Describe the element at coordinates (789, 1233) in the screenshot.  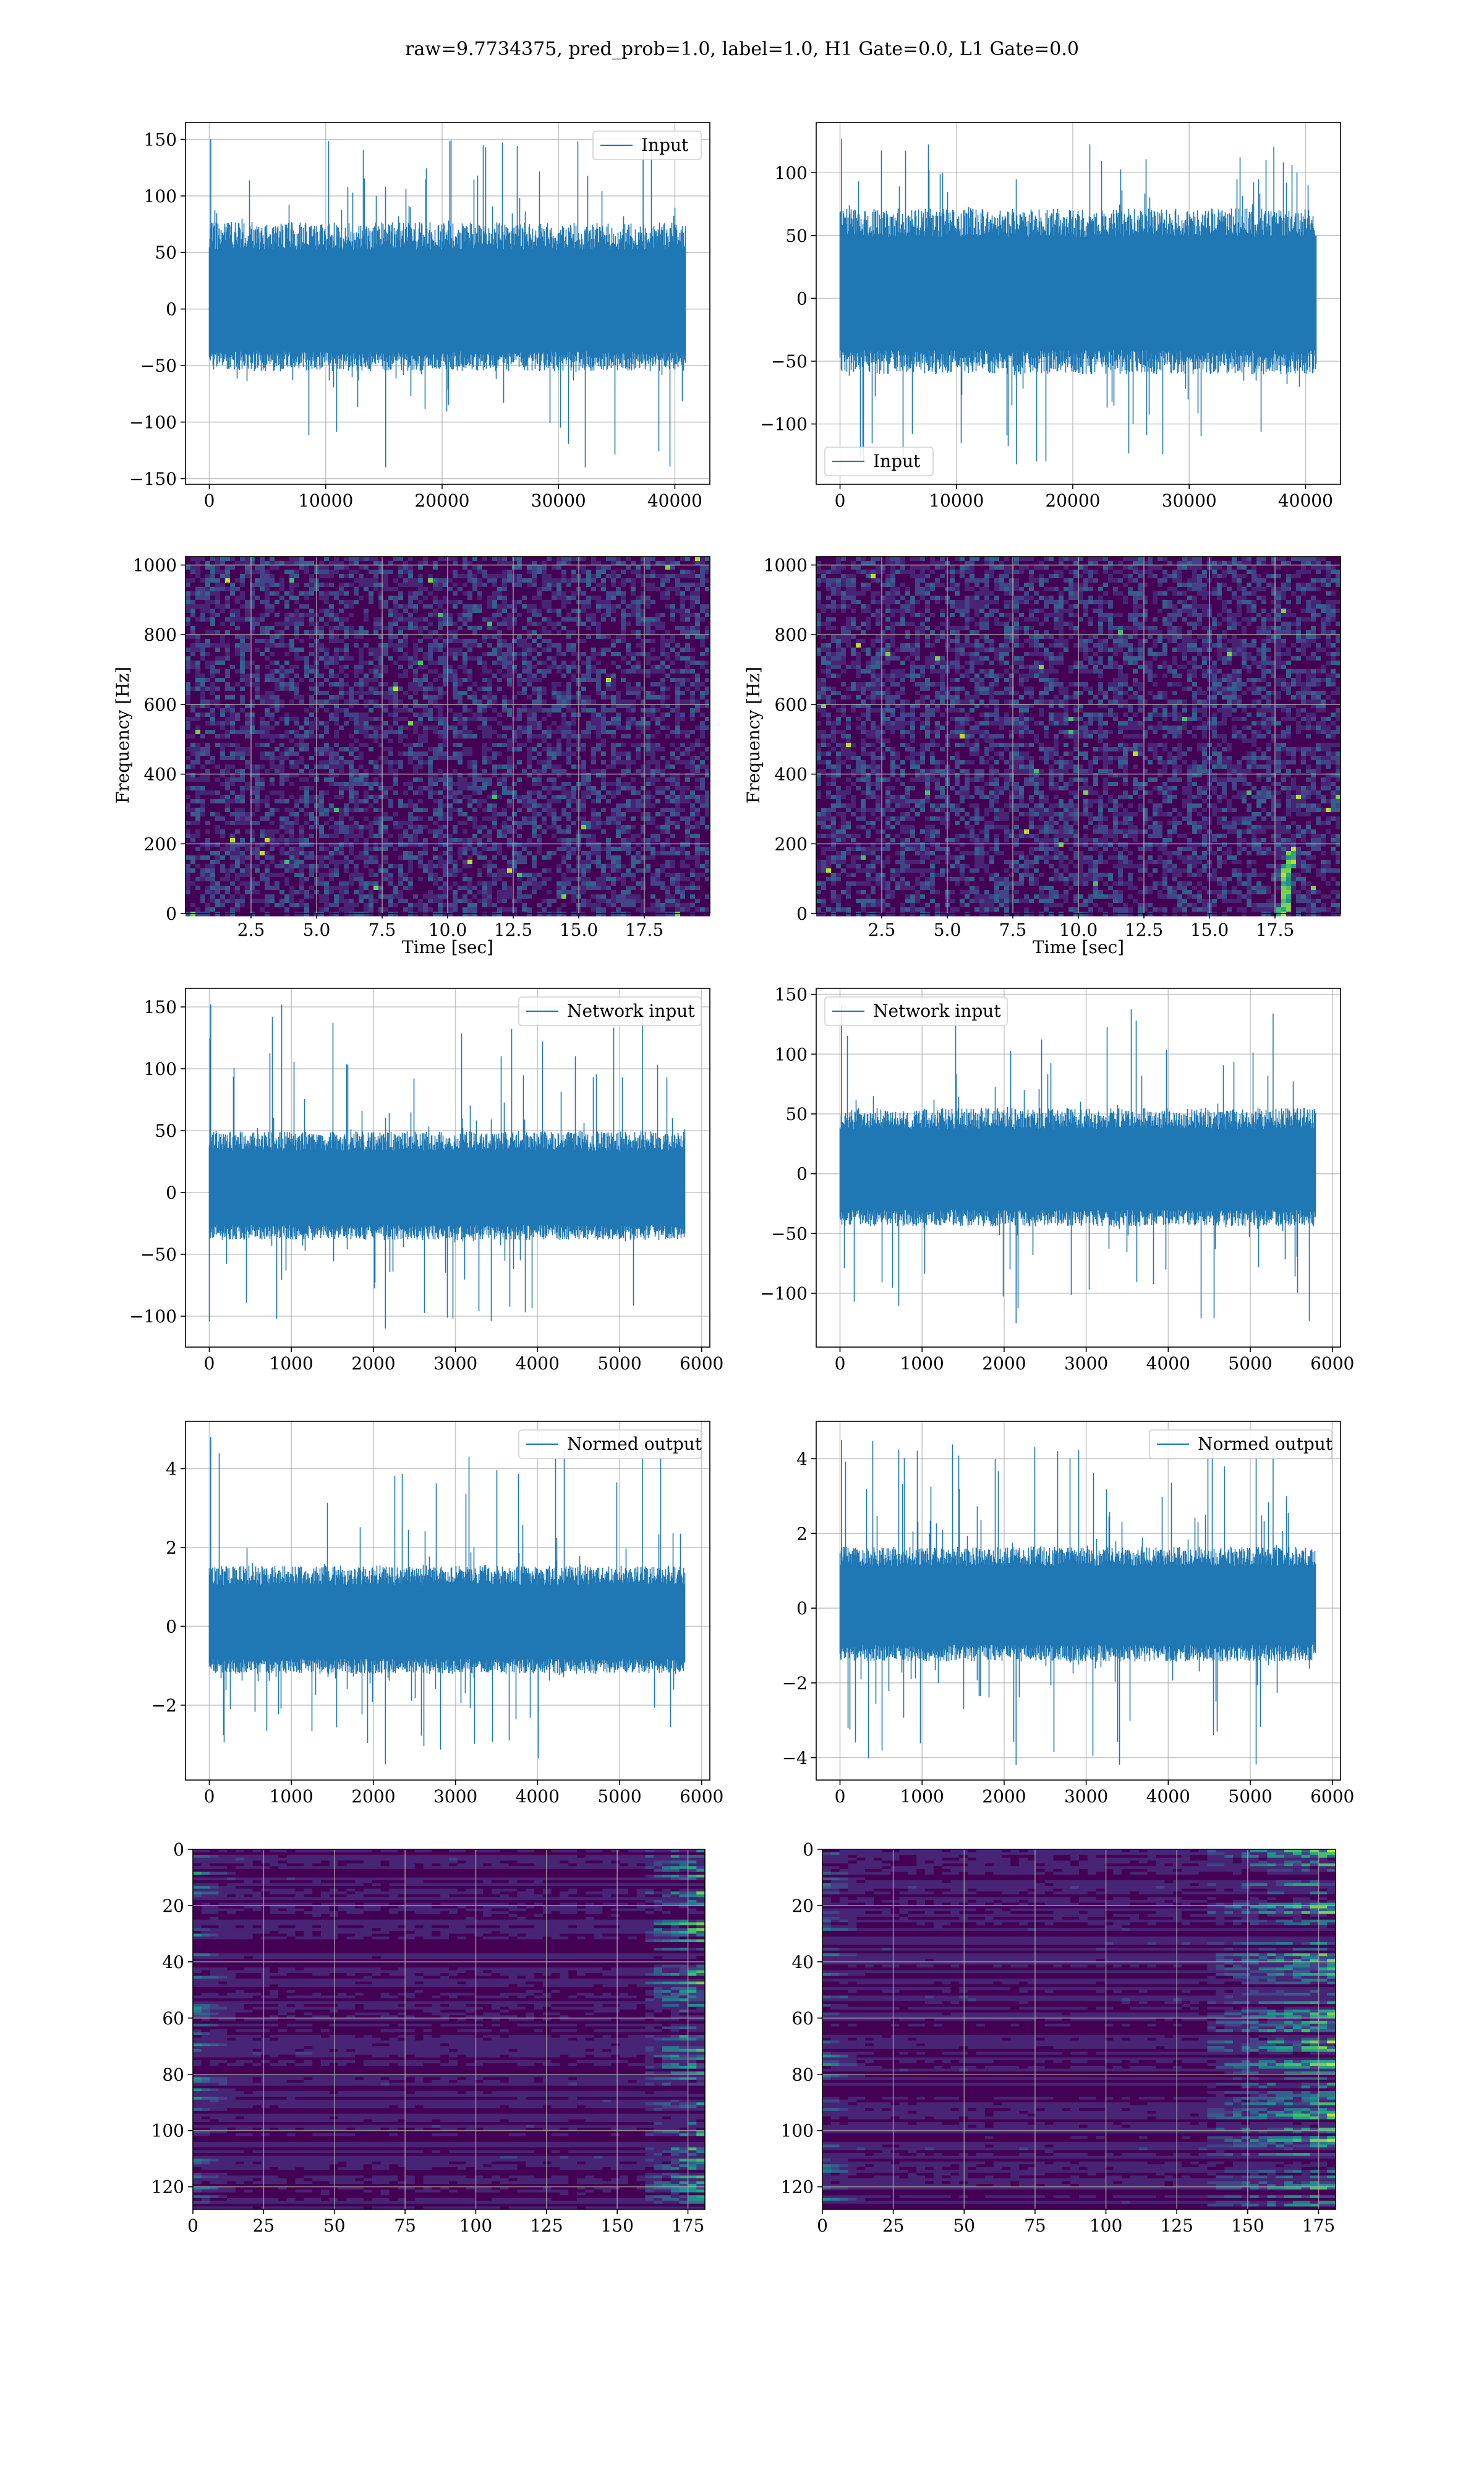
I see `y-tick-label: −50` at that location.